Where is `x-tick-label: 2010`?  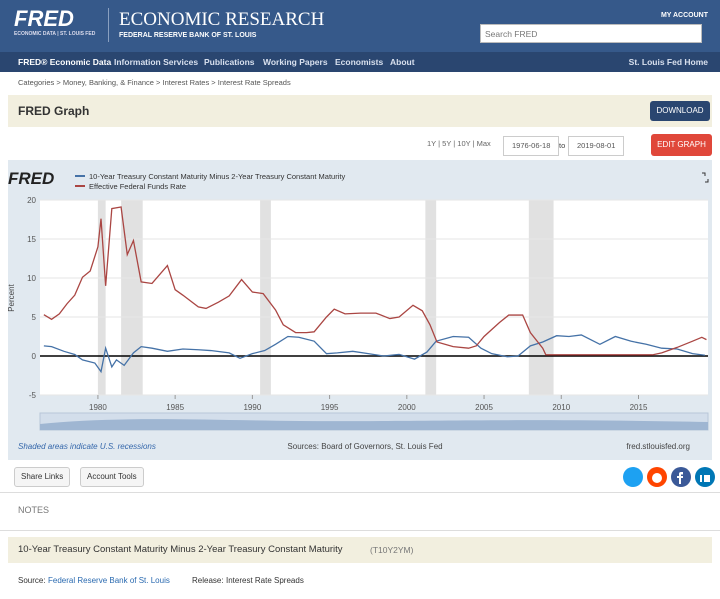 x-tick-label: 2010 is located at coordinates (561, 407).